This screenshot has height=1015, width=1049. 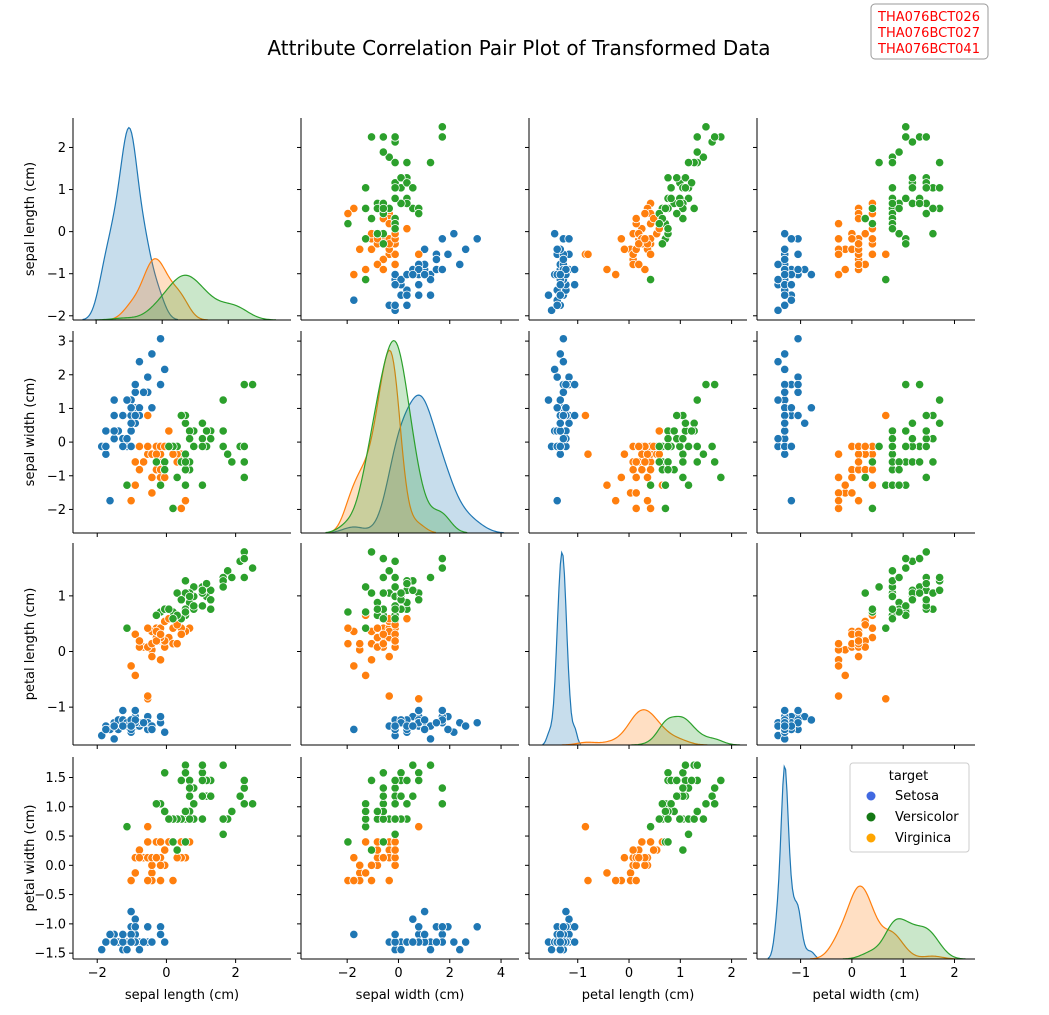 I want to click on y-tick-label: −2, so click(x=56, y=510).